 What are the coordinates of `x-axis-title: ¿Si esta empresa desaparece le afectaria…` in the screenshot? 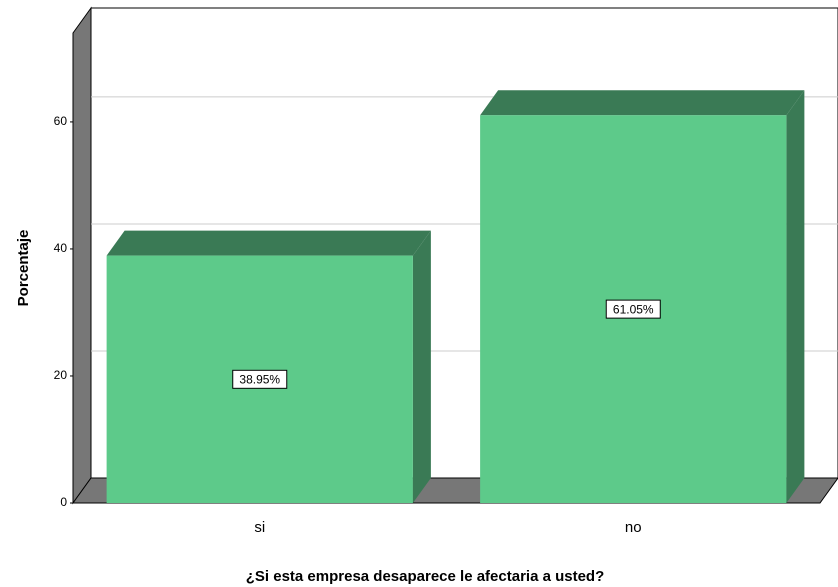 It's located at (425, 576).